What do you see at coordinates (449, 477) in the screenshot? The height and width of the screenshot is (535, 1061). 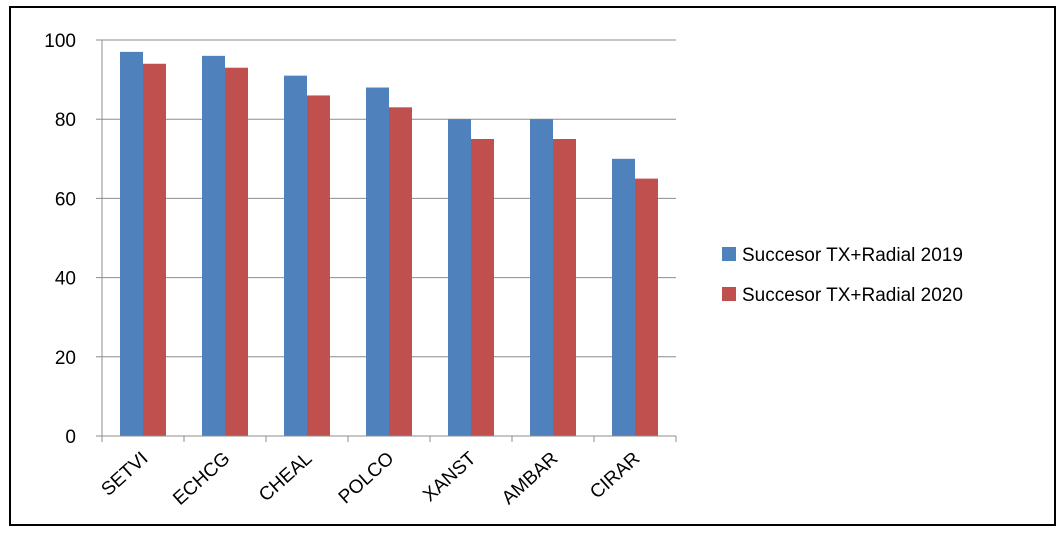 I see `x-tick-label: XANST` at bounding box center [449, 477].